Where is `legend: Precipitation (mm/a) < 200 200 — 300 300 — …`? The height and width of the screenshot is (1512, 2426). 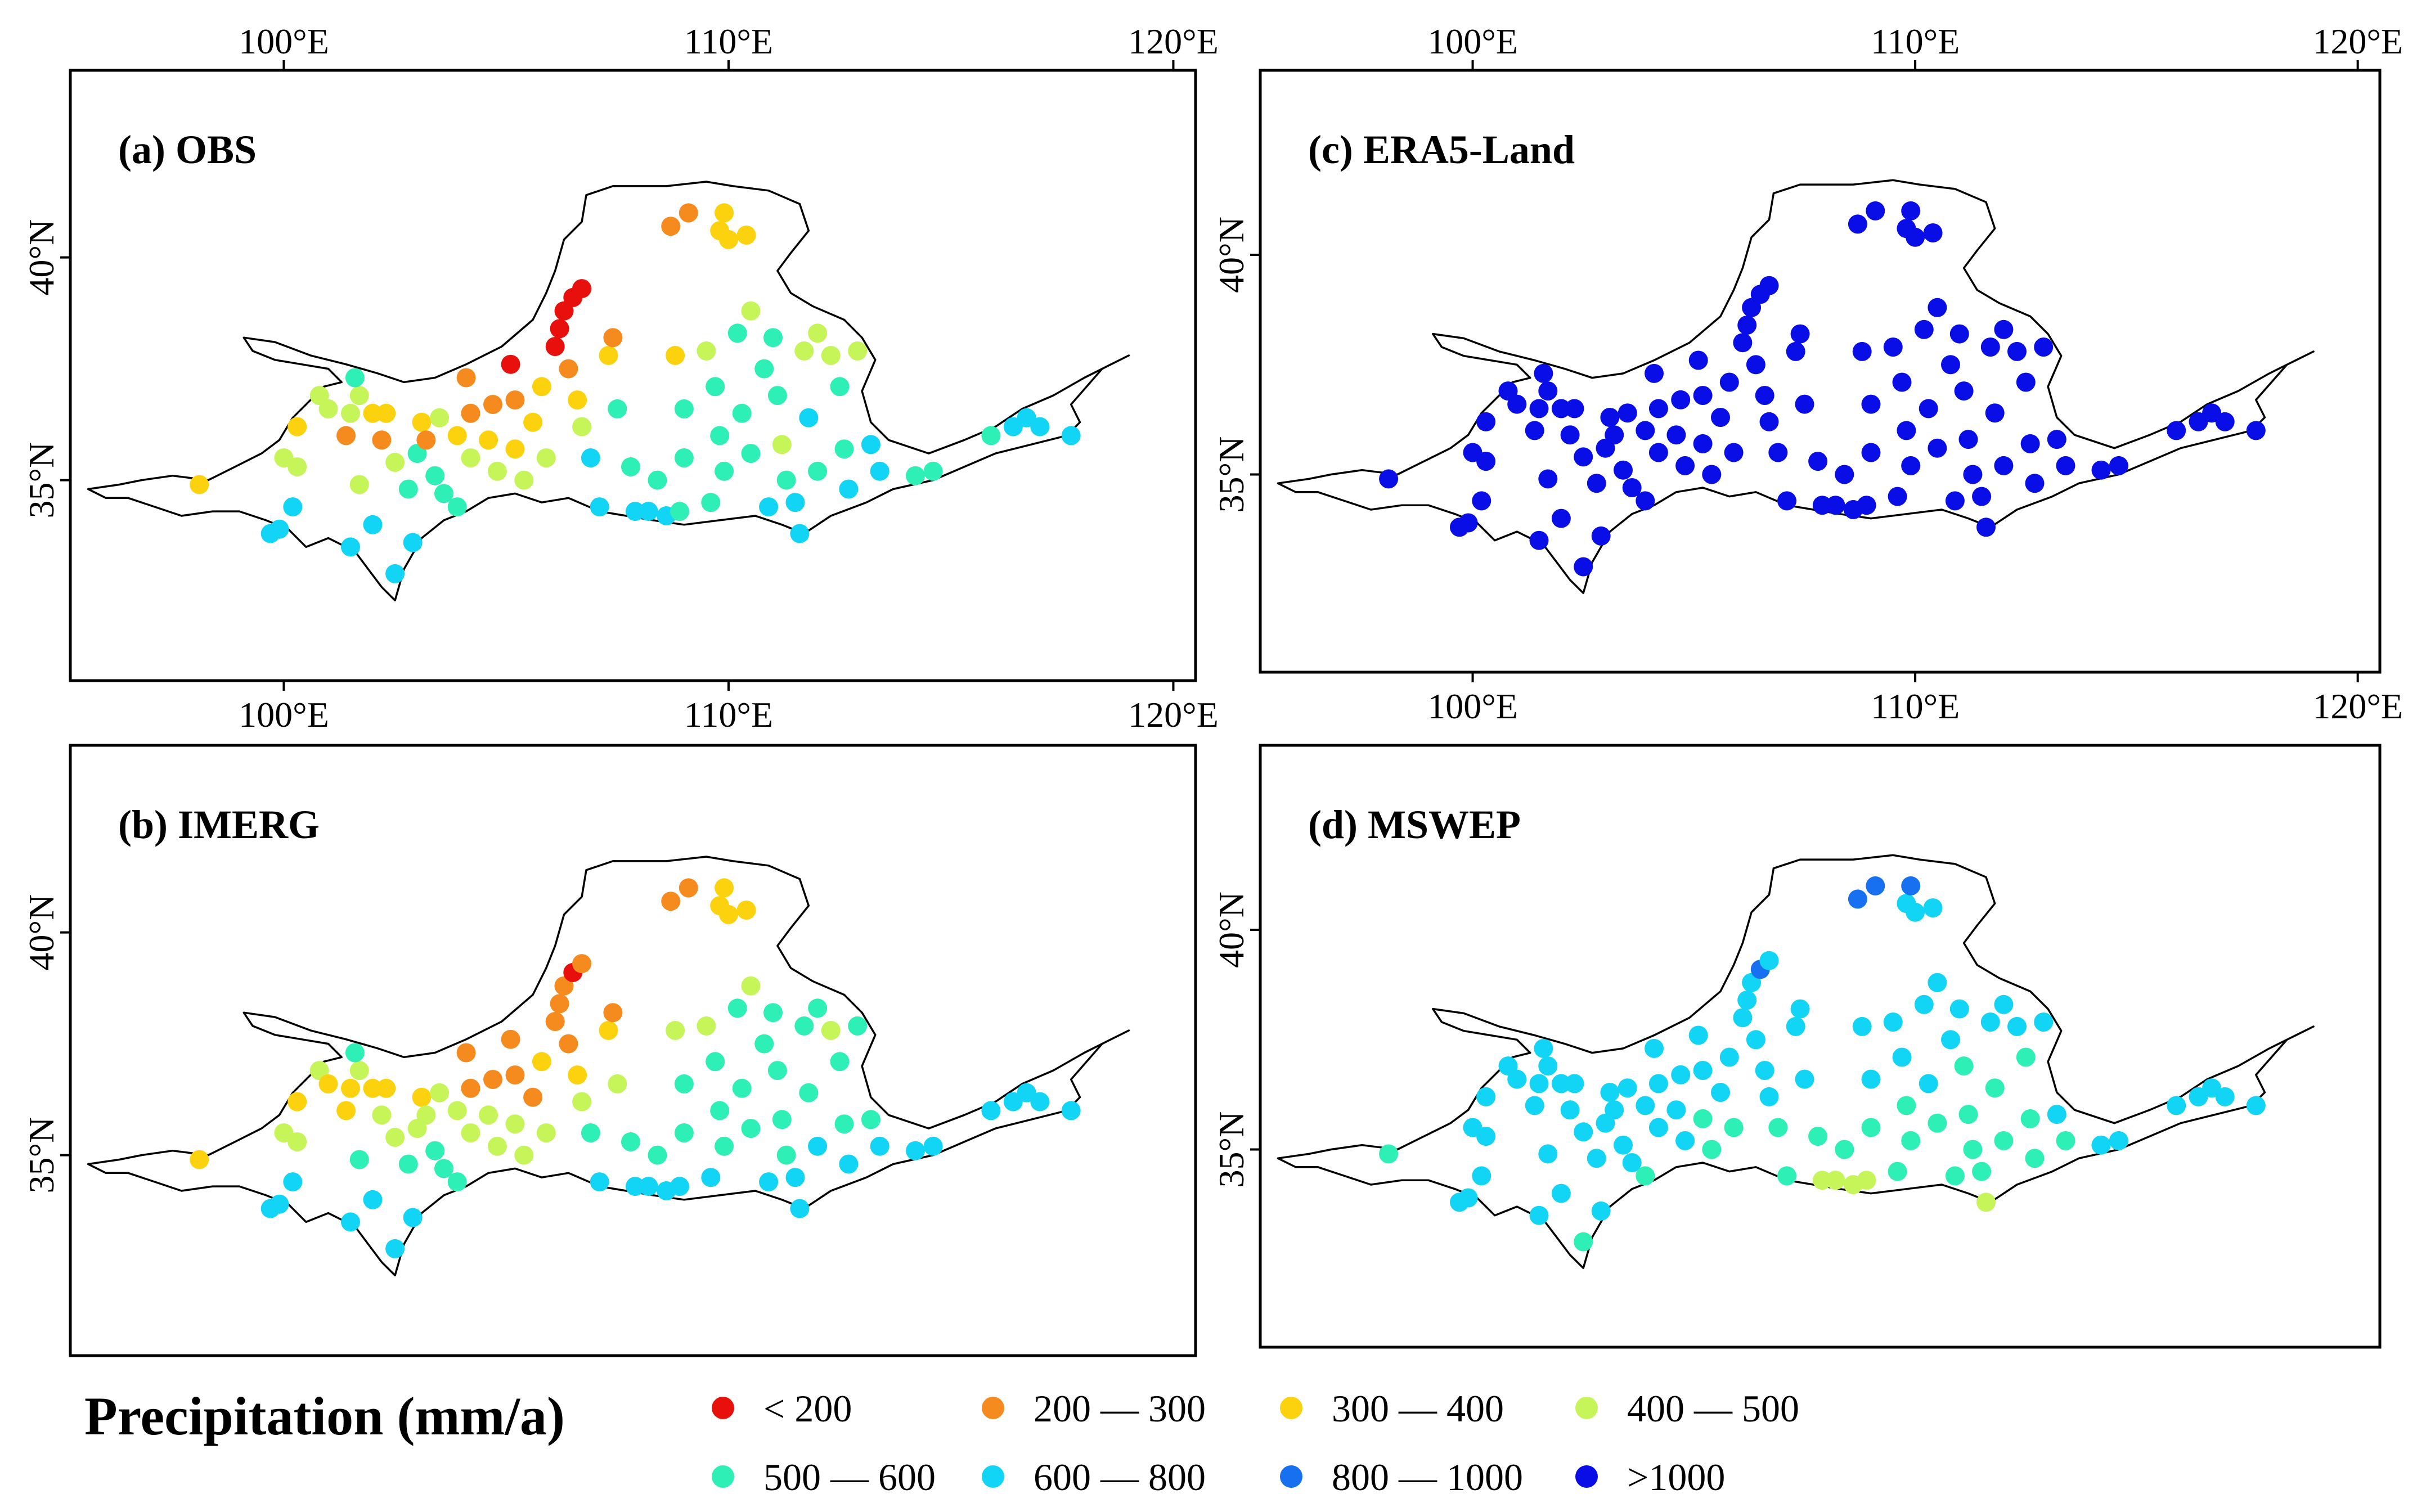
legend: Precipitation (mm/a) < 200 200 — 300 300 — … is located at coordinates (941, 1442).